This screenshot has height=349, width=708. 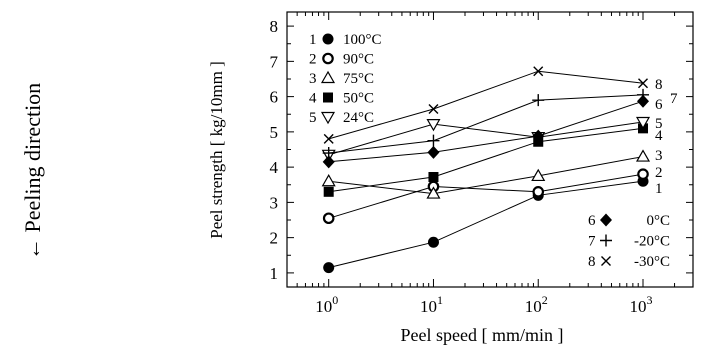 I want to click on legend-bottom-right: 6 0°C 7 -20°C 8 -30°C, so click(x=629, y=241).